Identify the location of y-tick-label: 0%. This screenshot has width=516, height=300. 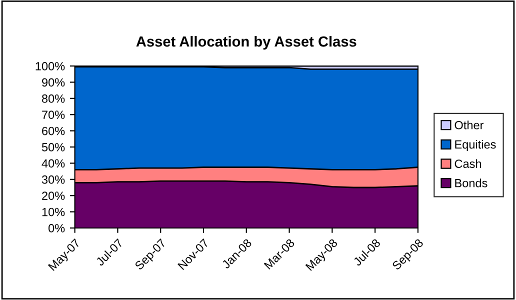
(56, 228).